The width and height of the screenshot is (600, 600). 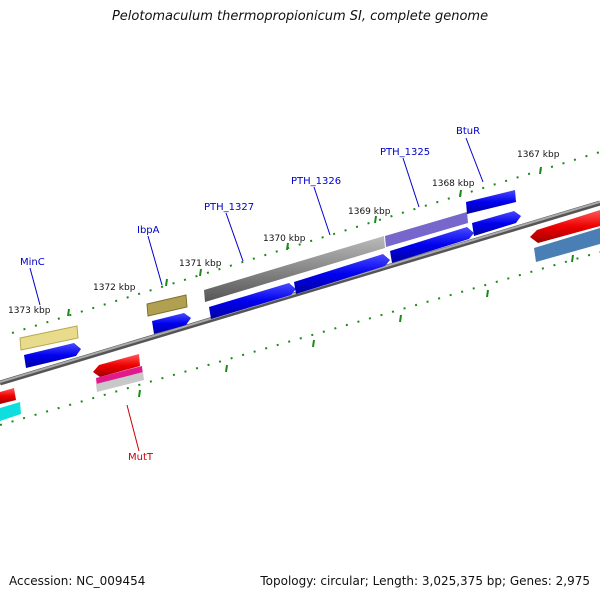 I want to click on cds-reverse-mutt, so click(x=118, y=373).